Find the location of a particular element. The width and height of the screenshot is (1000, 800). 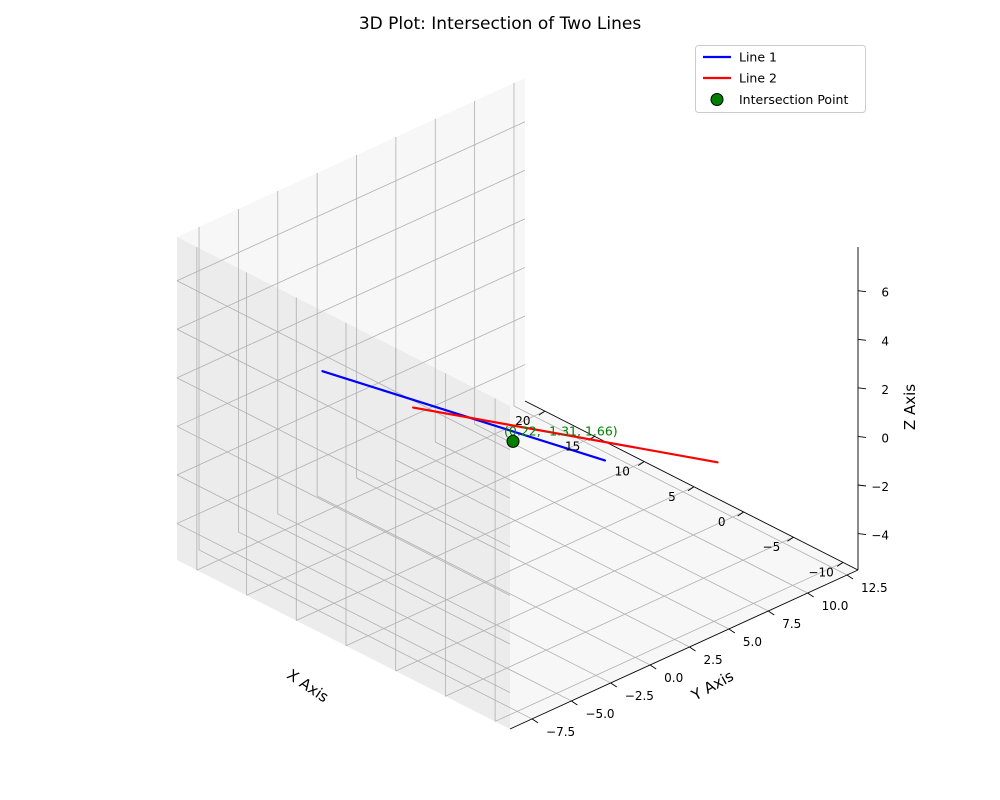

y-tick-label: 0.0 is located at coordinates (673, 678).